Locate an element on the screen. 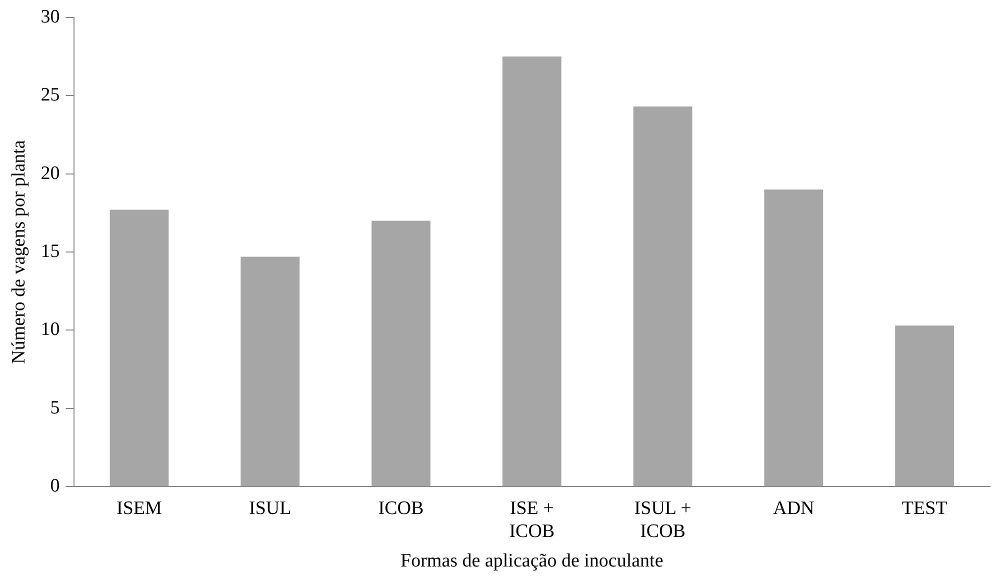 Image resolution: width=998 pixels, height=579 pixels. y-axis-title: Número de vagens por planta is located at coordinates (19, 252).